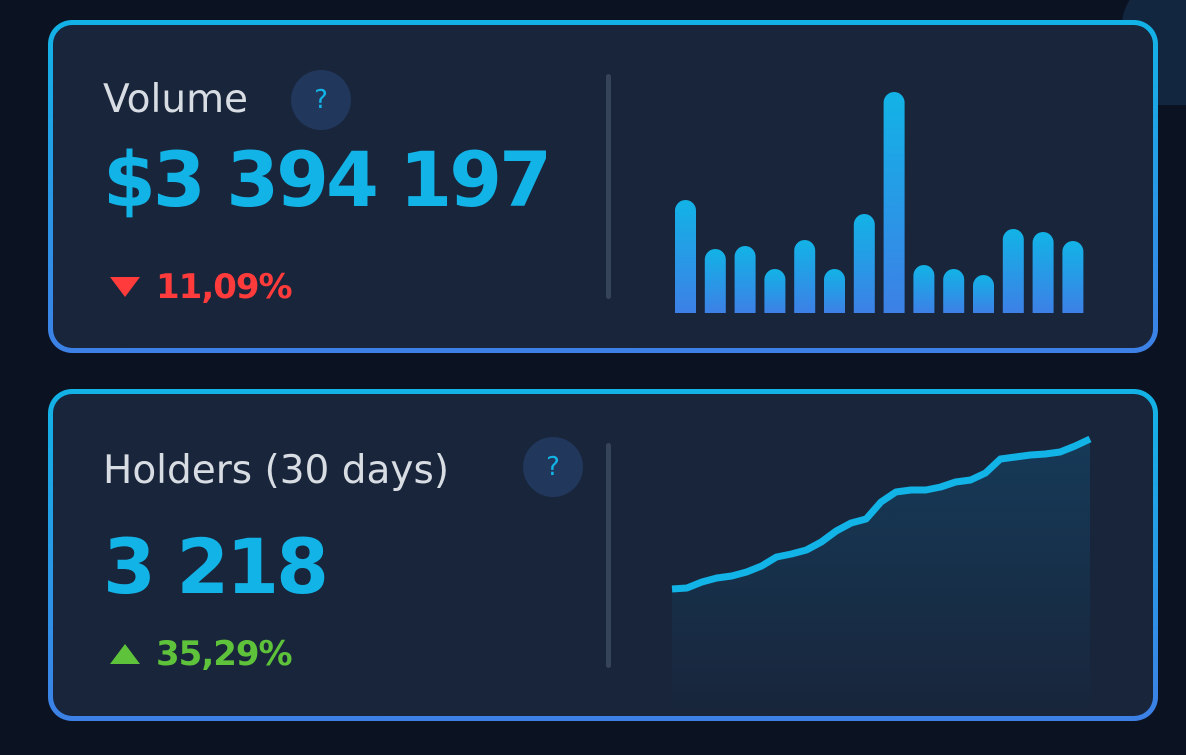 The height and width of the screenshot is (755, 1186). I want to click on arrow-down-icon, so click(125, 287).